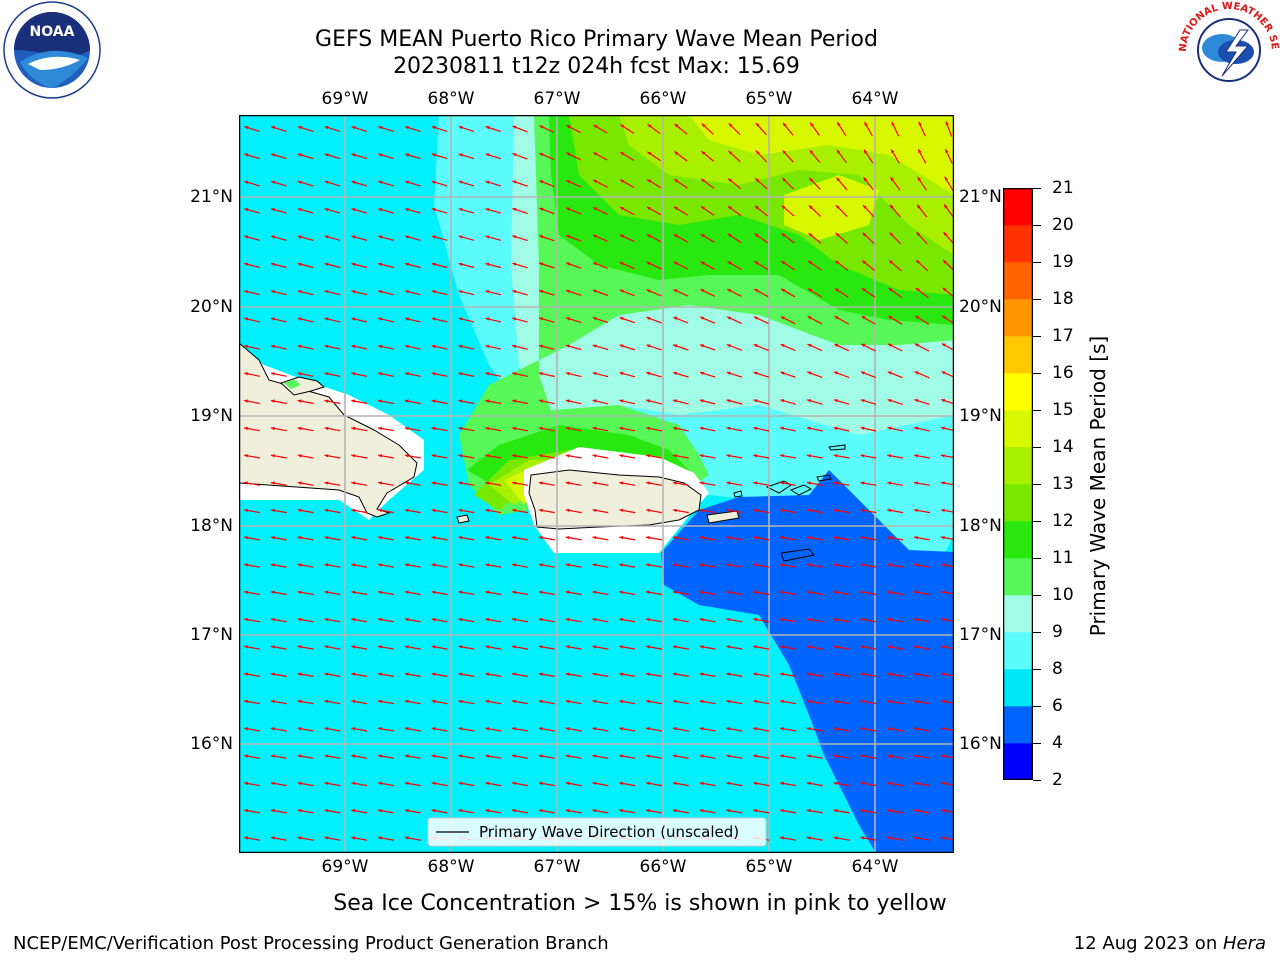  Describe the element at coordinates (1057, 780) in the screenshot. I see `colorbar-tick-label: 2` at that location.